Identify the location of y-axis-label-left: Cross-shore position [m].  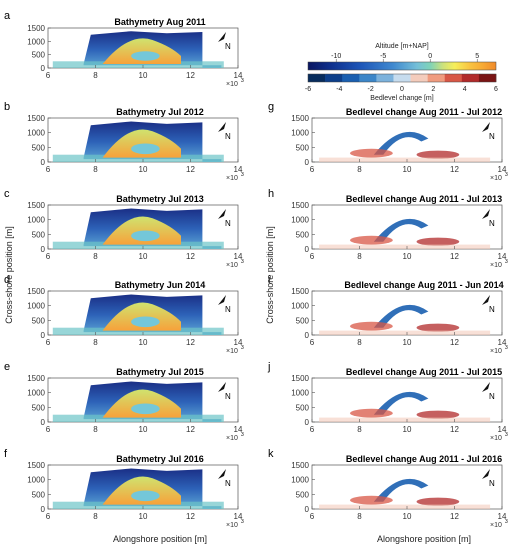
(9, 275).